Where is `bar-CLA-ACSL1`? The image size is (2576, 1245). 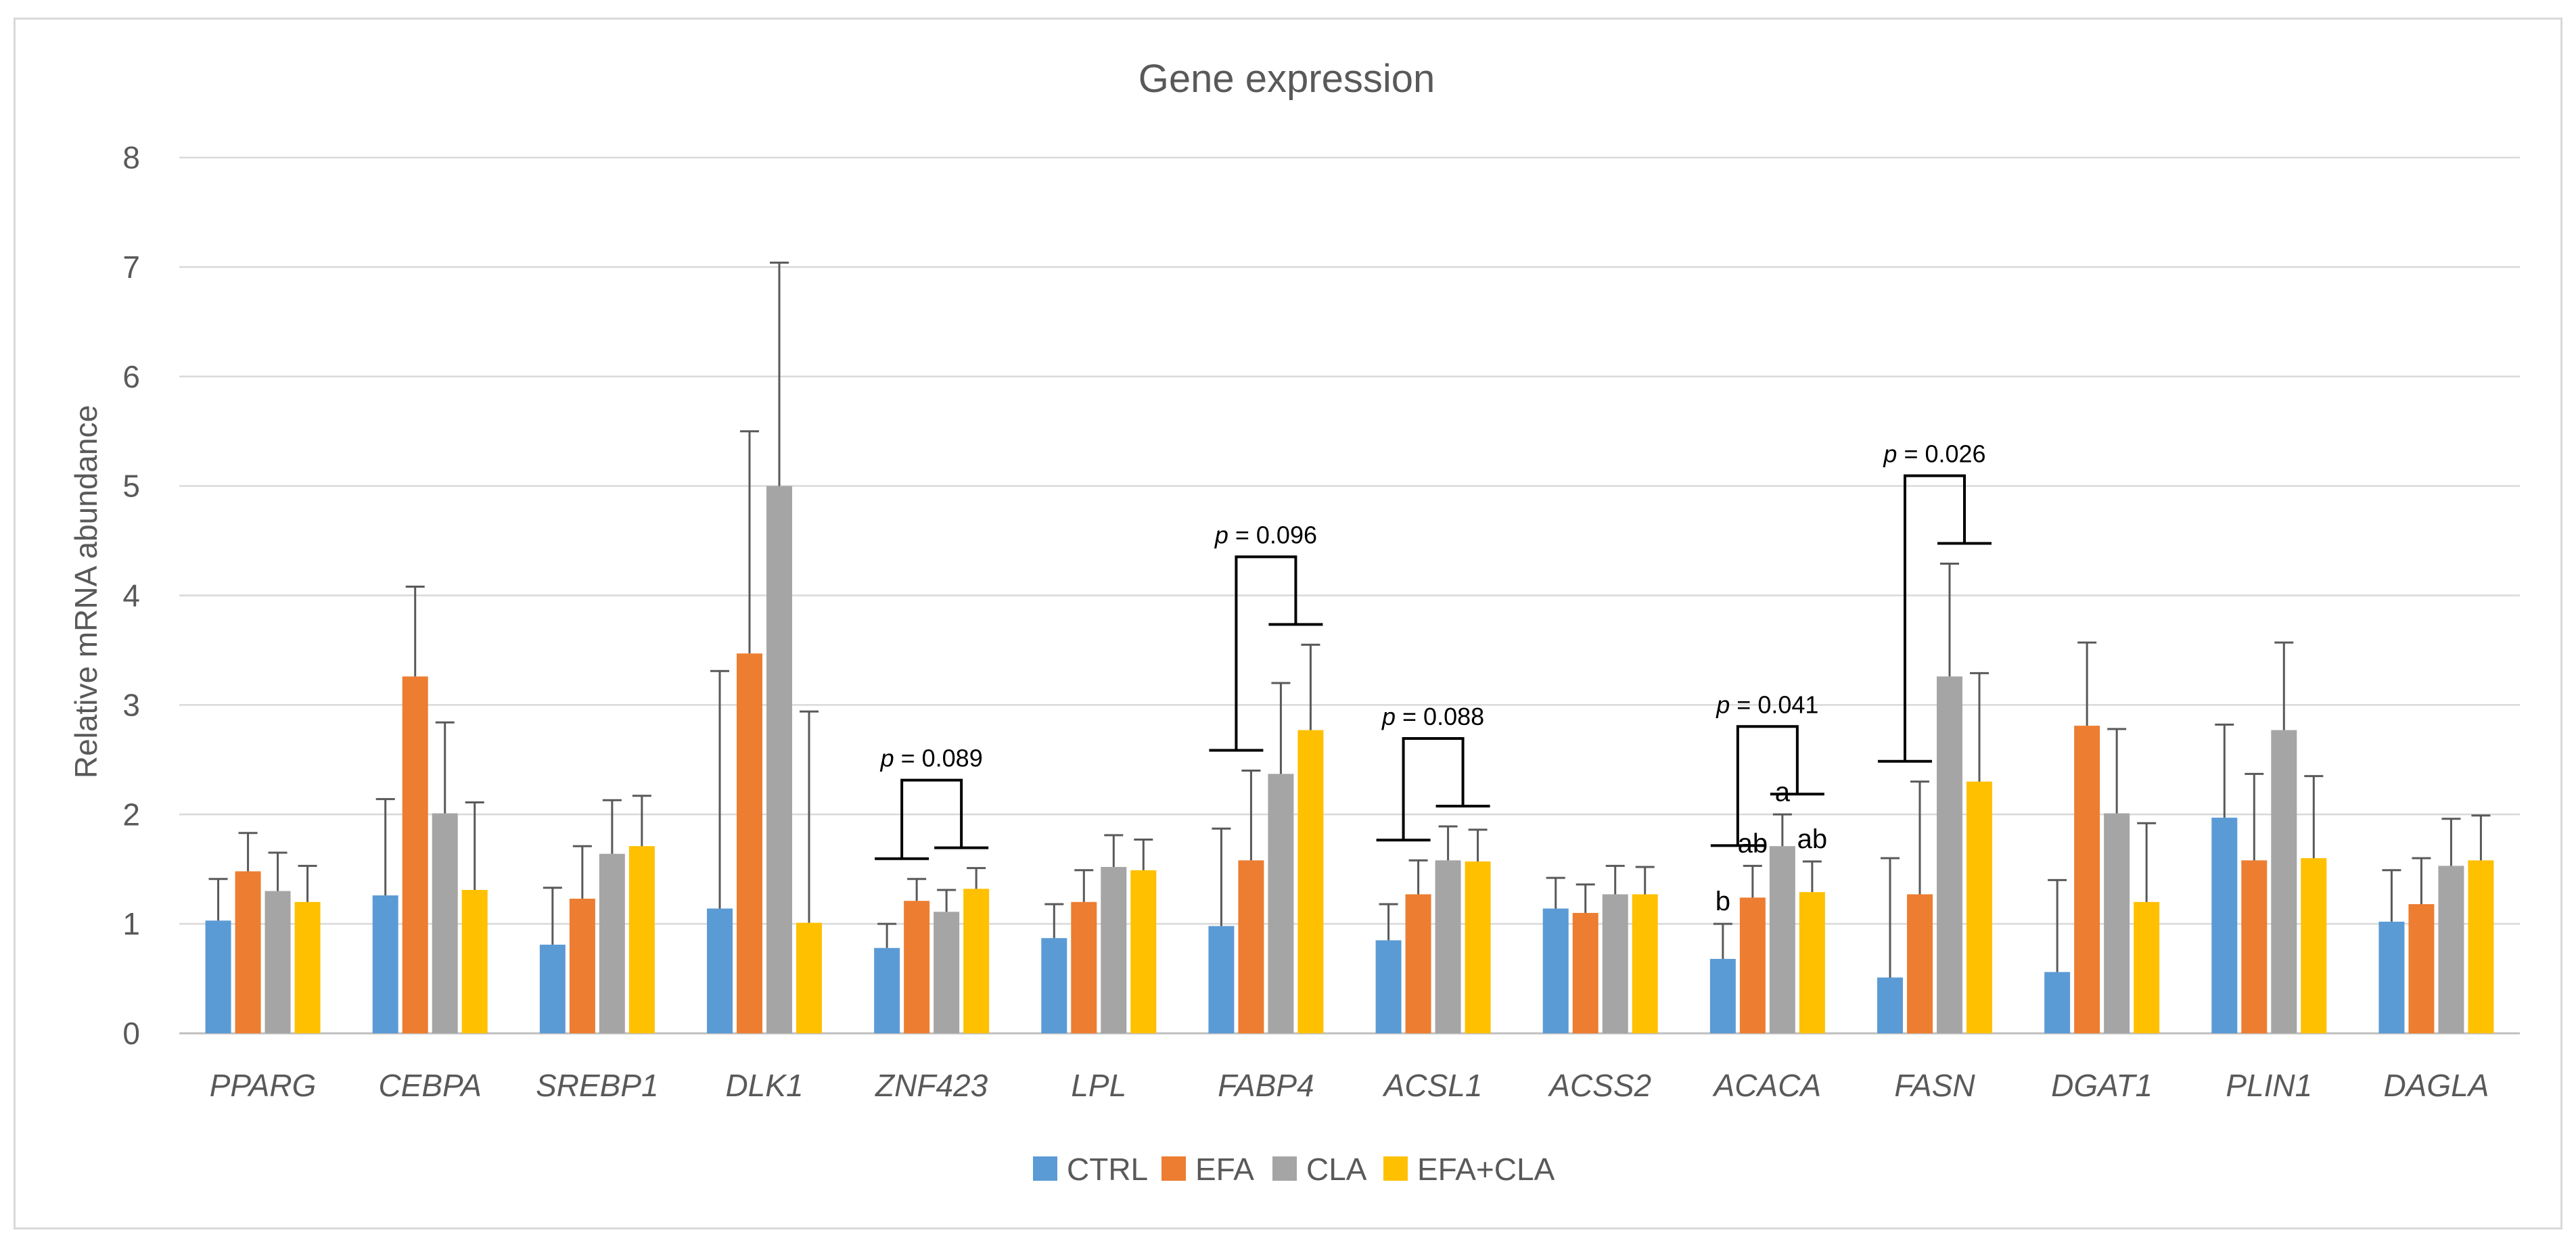 bar-CLA-ACSL1 is located at coordinates (1448, 946).